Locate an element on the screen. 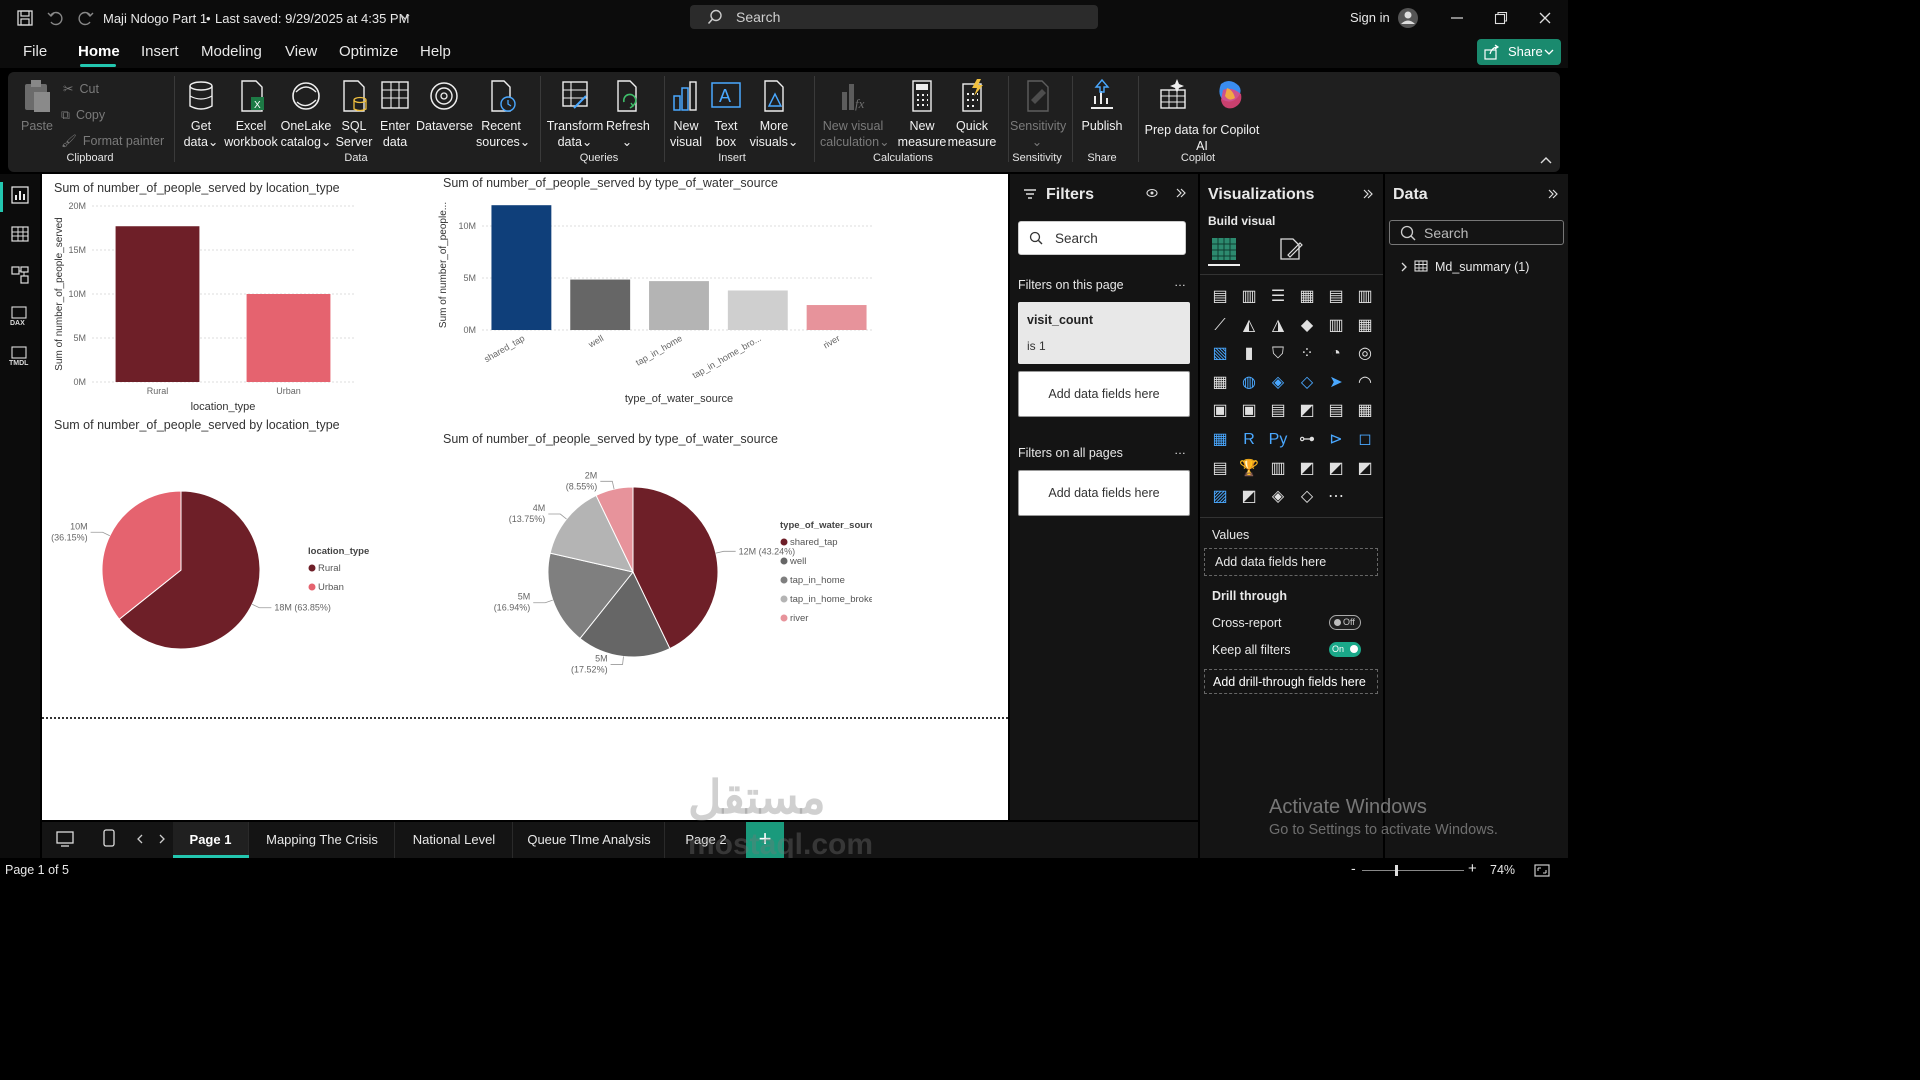 Image resolution: width=1920 pixels, height=1080 pixels. azure-map-visual-icon: ➤ is located at coordinates (1336, 382).